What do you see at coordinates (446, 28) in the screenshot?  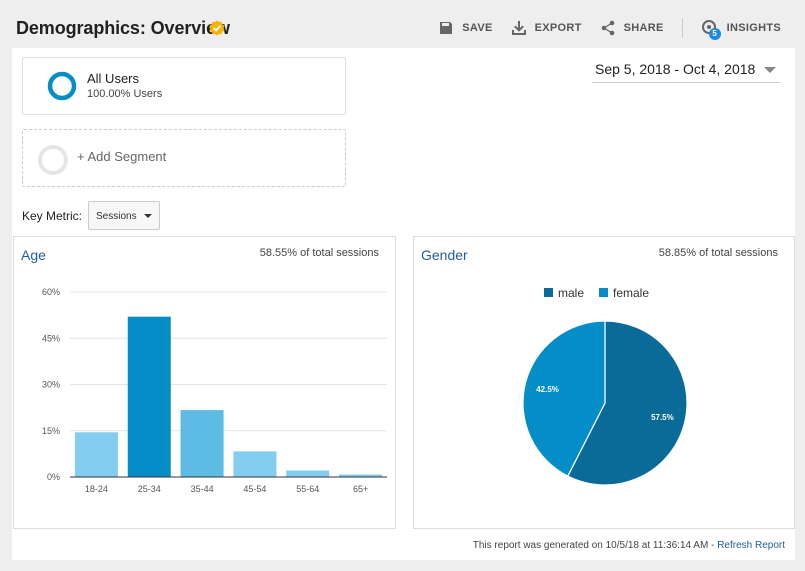 I see `save-icon` at bounding box center [446, 28].